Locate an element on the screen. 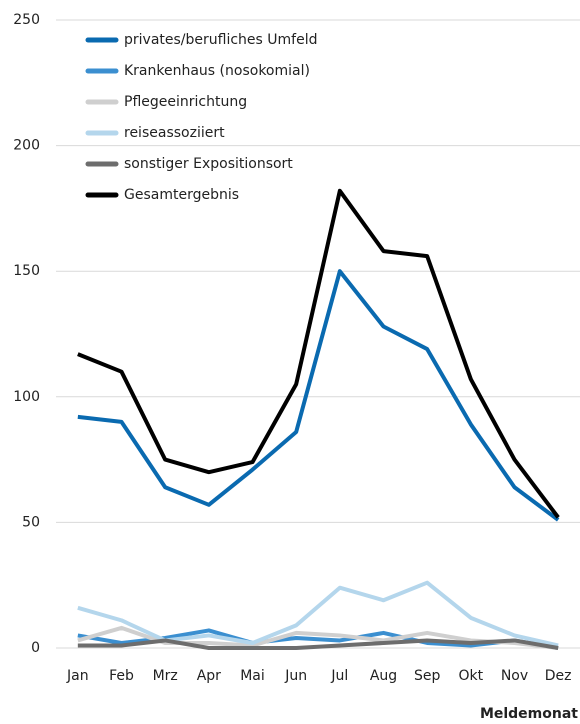  x-tick-label: Jun is located at coordinates (295, 676).